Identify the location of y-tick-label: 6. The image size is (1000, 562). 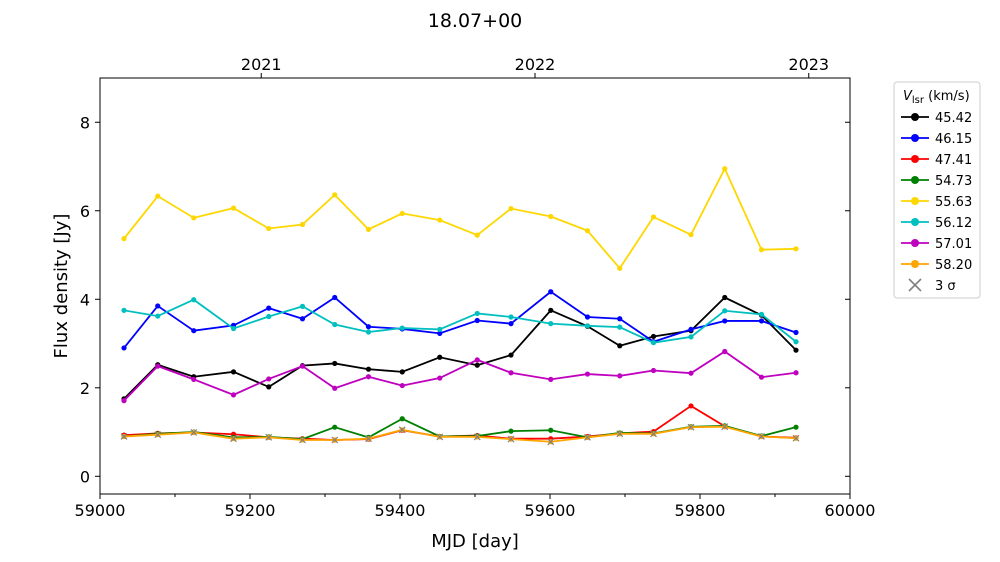
(85, 211).